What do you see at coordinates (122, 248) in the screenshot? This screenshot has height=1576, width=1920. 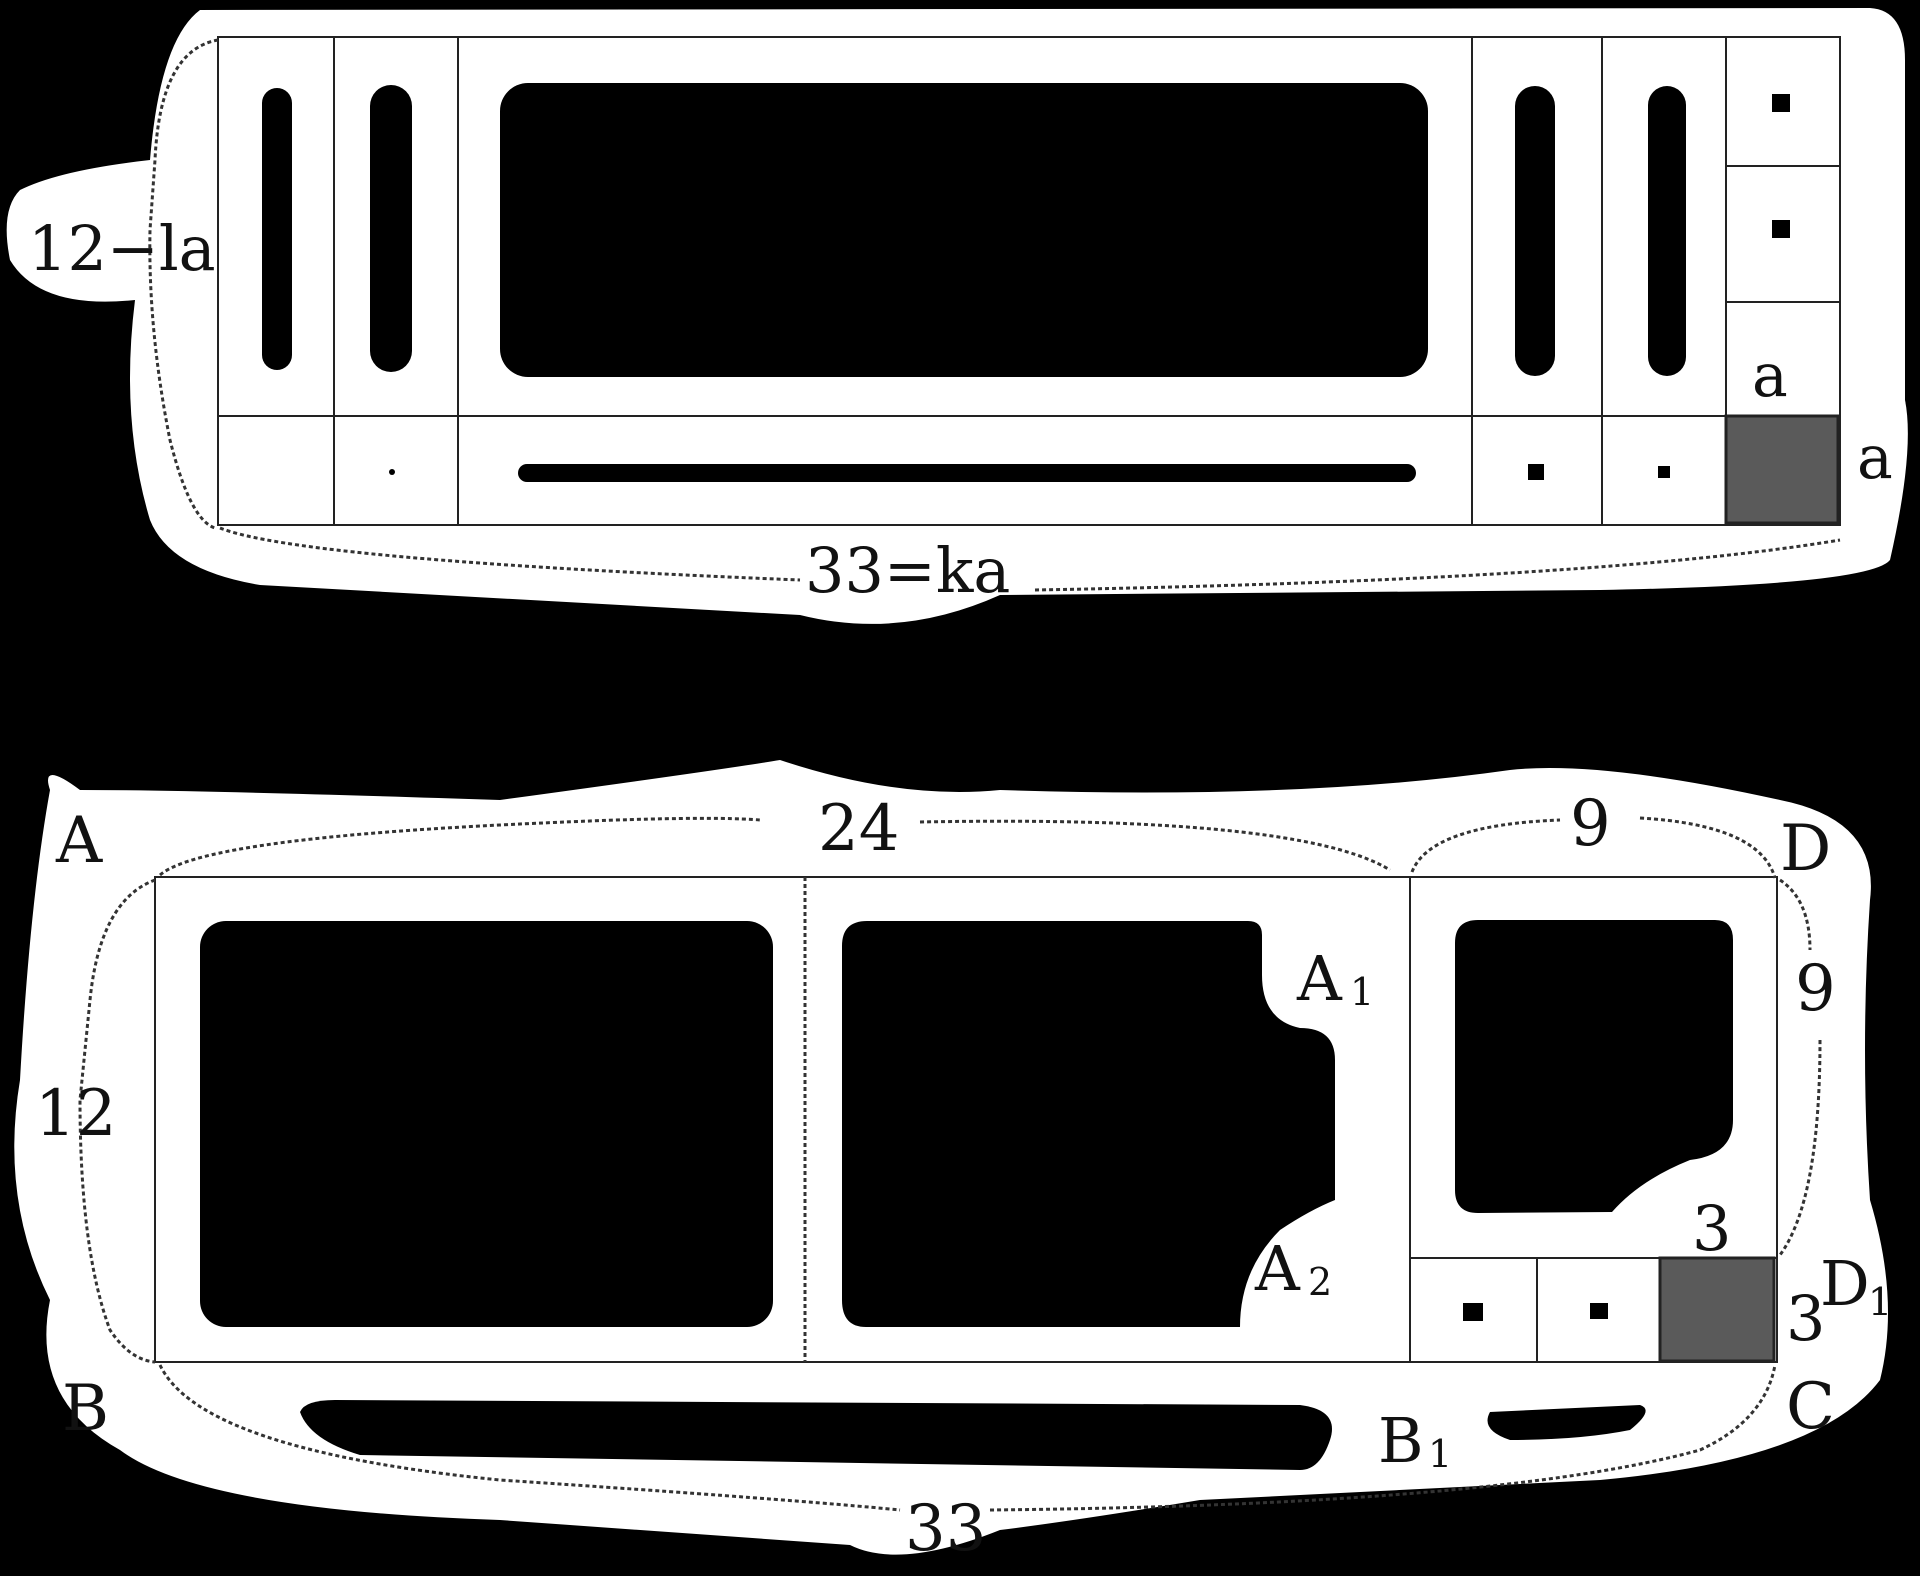 I see `top-height-label: 12−la` at bounding box center [122, 248].